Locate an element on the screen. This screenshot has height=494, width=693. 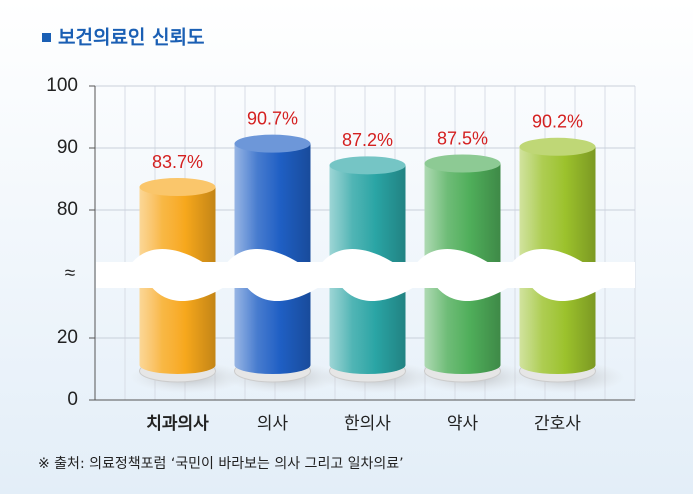
y-tick-label: 20 is located at coordinates (67, 337).